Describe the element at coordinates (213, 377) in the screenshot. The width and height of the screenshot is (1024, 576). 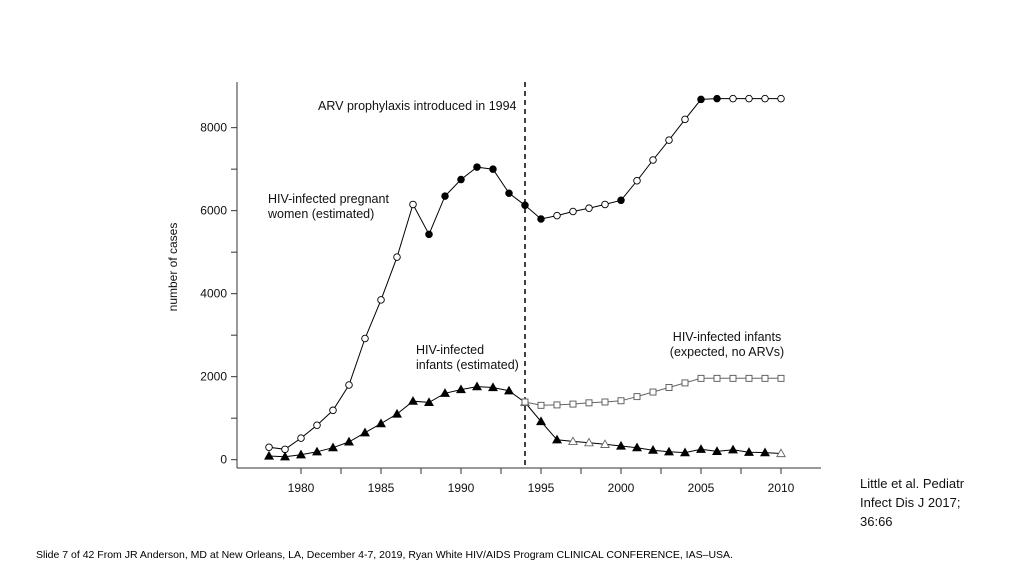
I see `y-tick-label: 2000` at that location.